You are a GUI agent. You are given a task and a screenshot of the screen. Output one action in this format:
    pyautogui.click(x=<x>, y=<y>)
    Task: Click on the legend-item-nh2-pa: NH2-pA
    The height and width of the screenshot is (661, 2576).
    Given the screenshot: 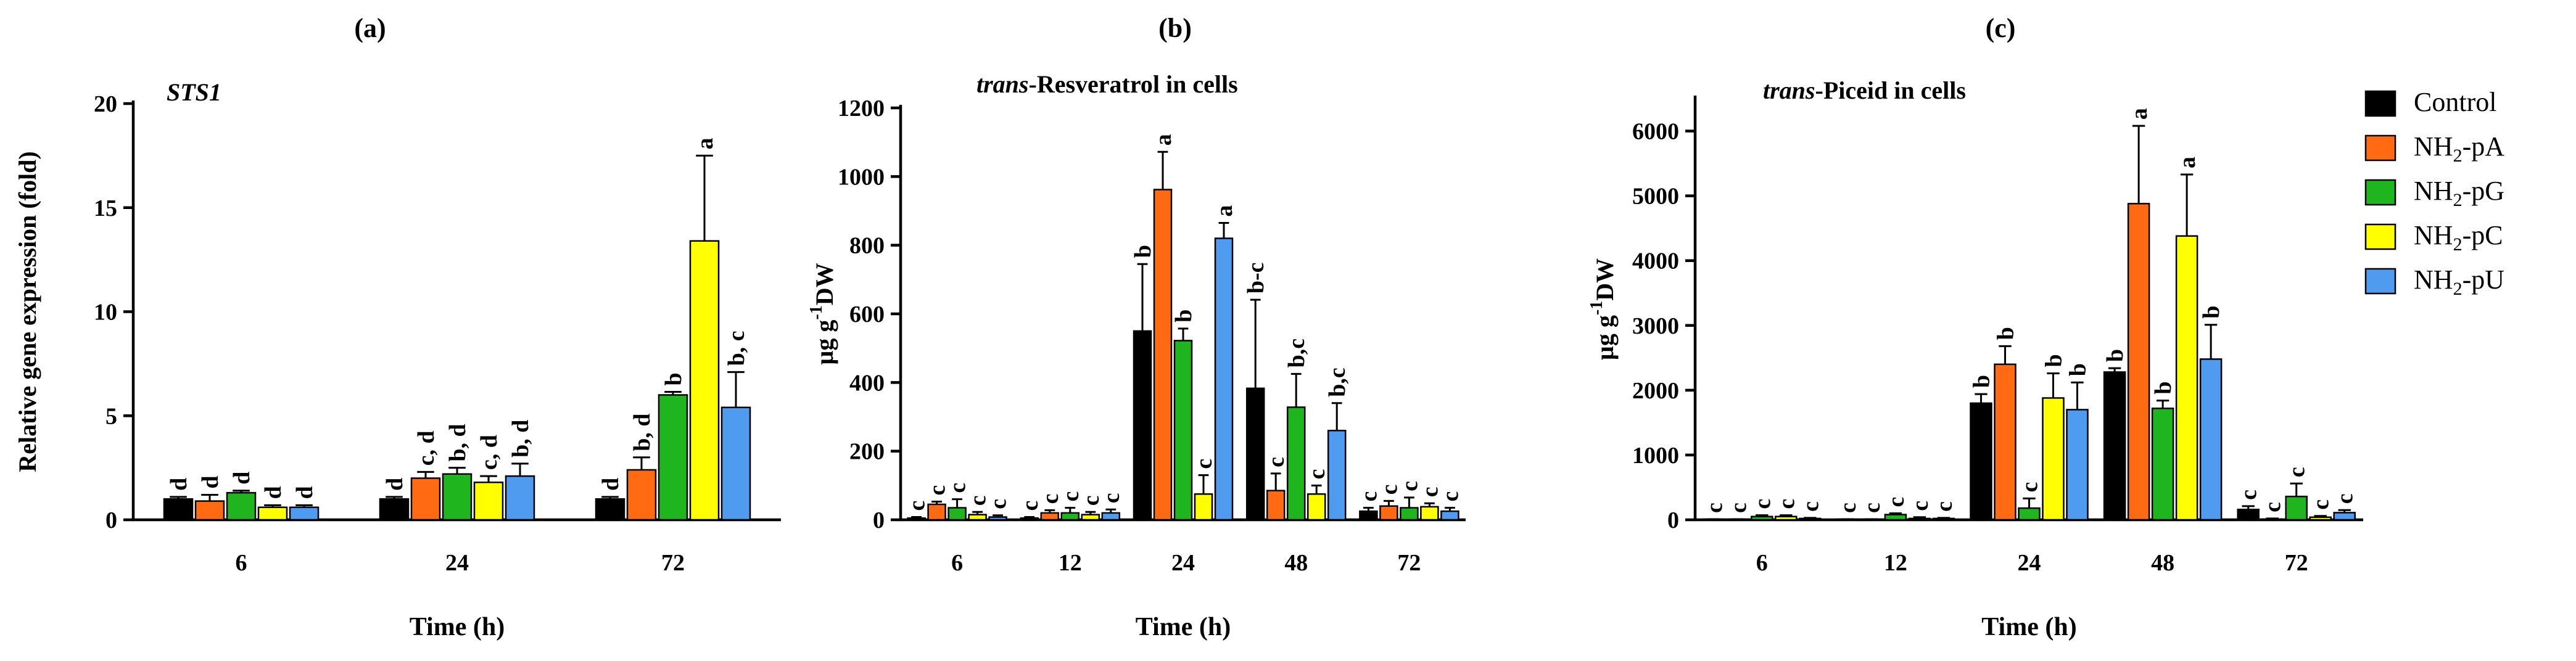 What is the action you would take?
    pyautogui.click(x=2434, y=148)
    